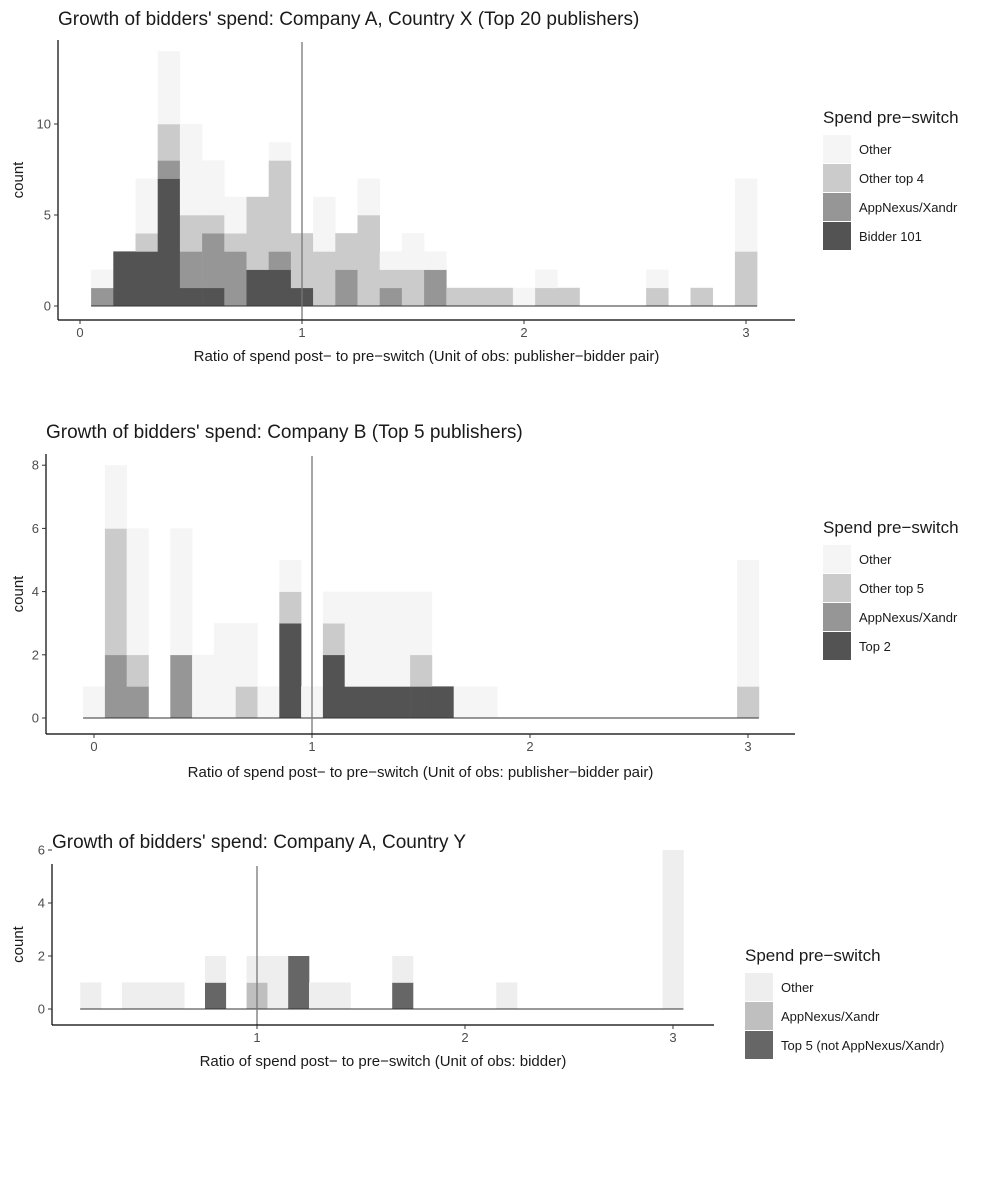 The width and height of the screenshot is (984, 1195). I want to click on x-tick-label: 0, so click(93, 746).